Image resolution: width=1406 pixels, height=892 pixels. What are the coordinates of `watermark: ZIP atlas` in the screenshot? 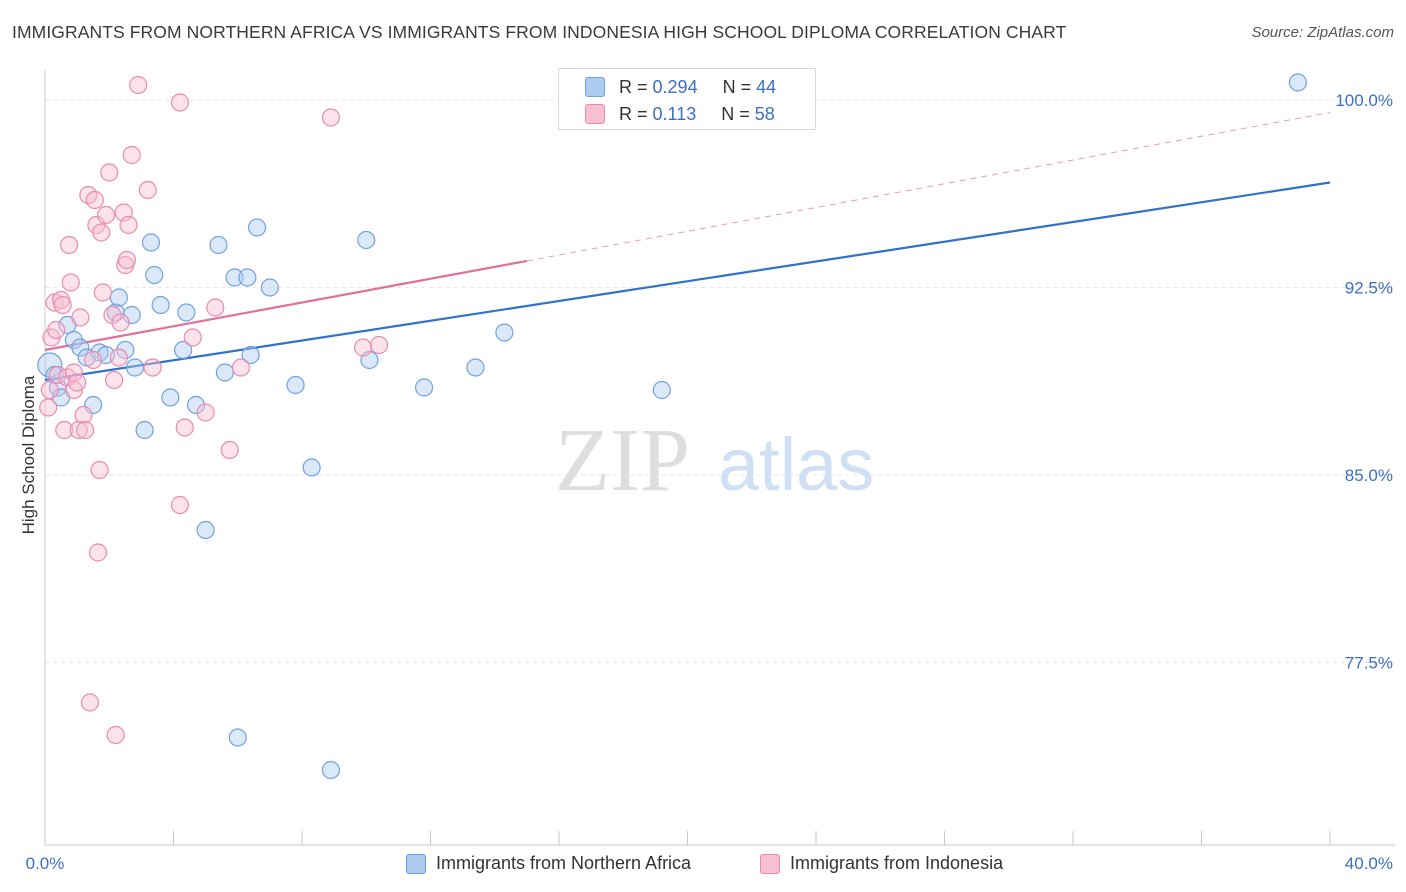 It's located at (714, 460).